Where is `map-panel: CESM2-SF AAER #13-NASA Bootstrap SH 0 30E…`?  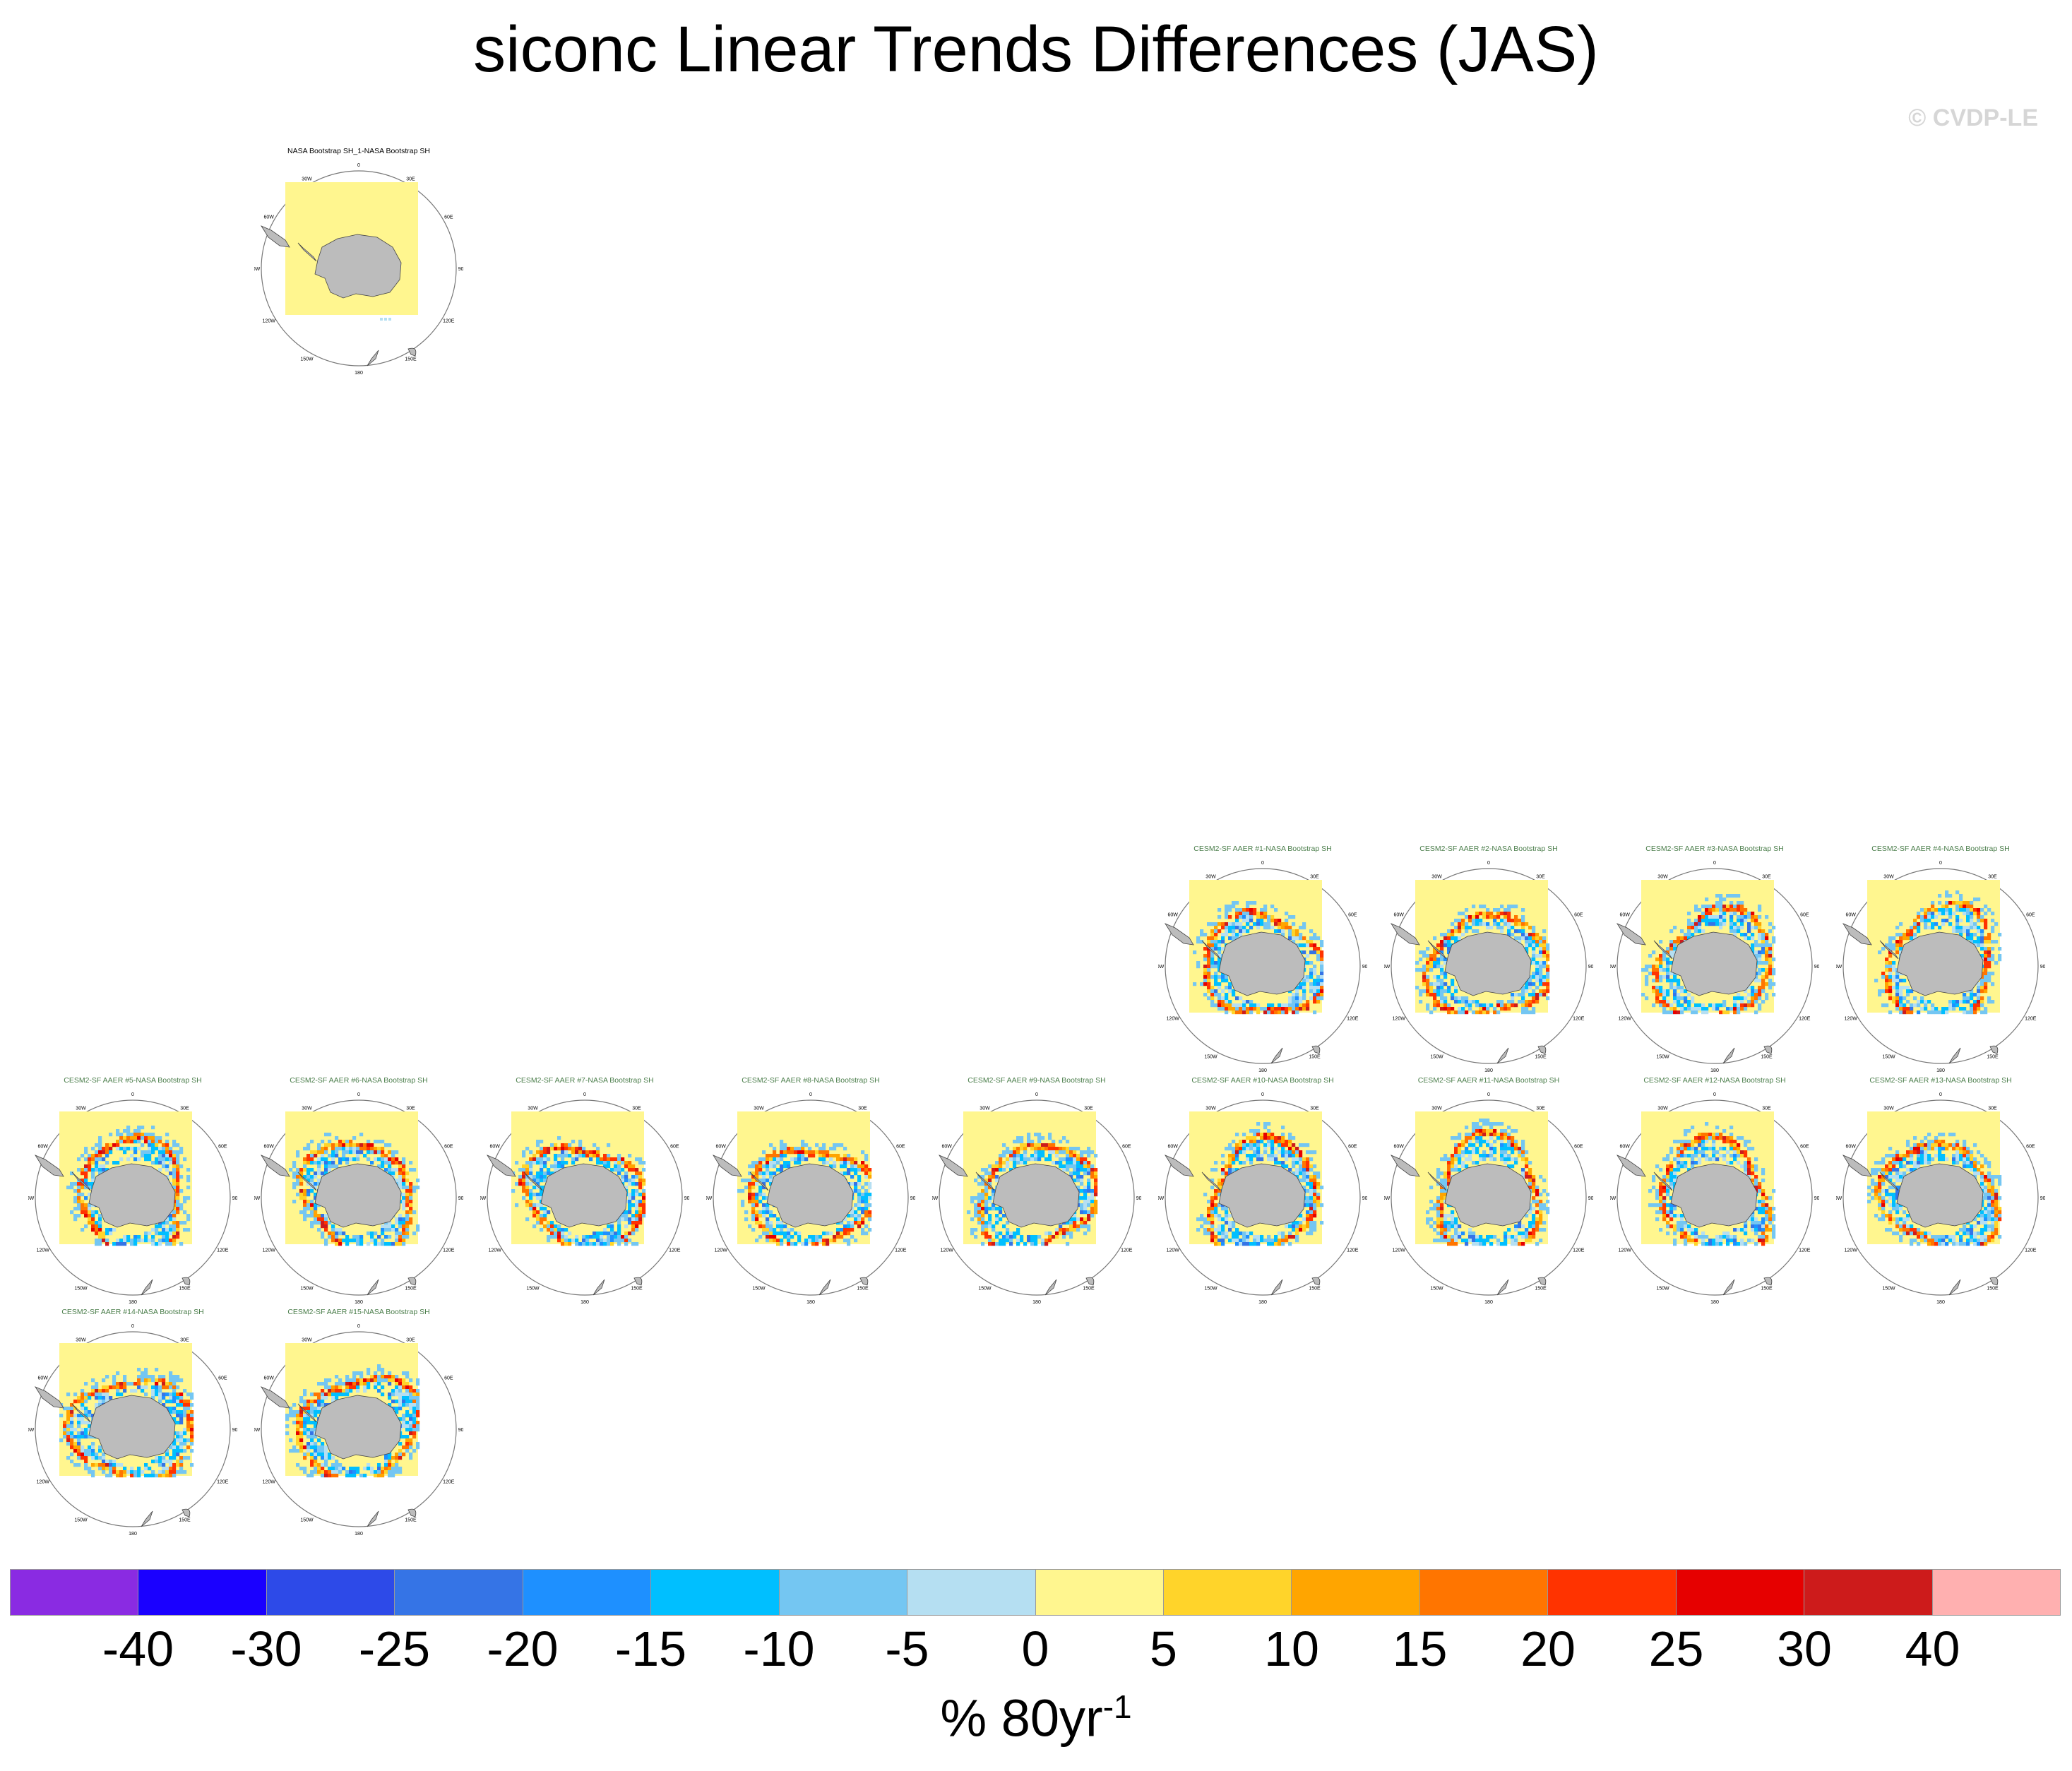 map-panel: CESM2-SF AAER #13-NASA Bootstrap SH 0 30E… is located at coordinates (1940, 1192).